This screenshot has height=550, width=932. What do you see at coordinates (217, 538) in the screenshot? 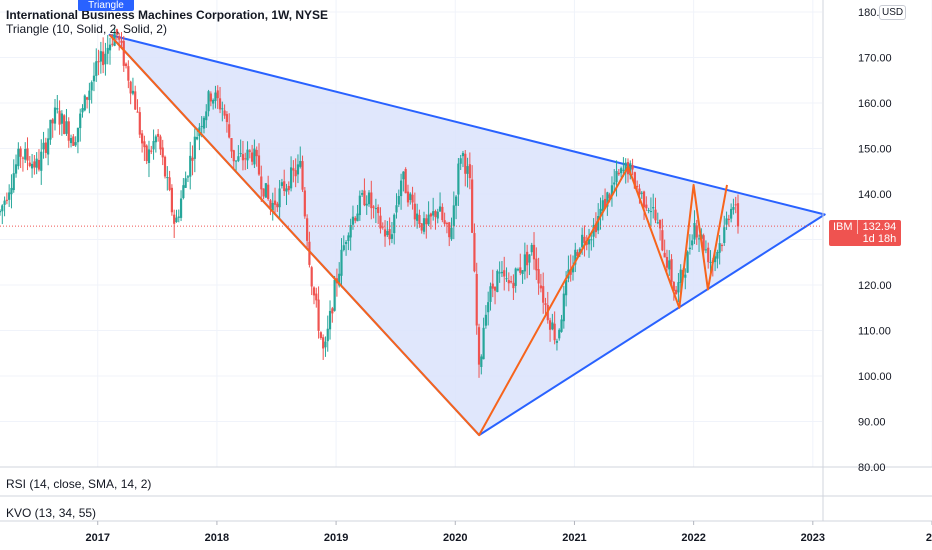
I see `x-tick-label: 2018` at bounding box center [217, 538].